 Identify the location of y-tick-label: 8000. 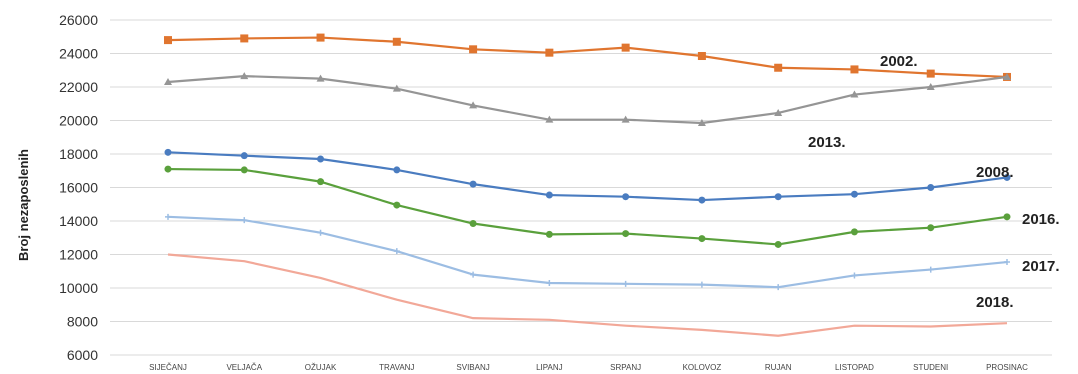
(82, 322).